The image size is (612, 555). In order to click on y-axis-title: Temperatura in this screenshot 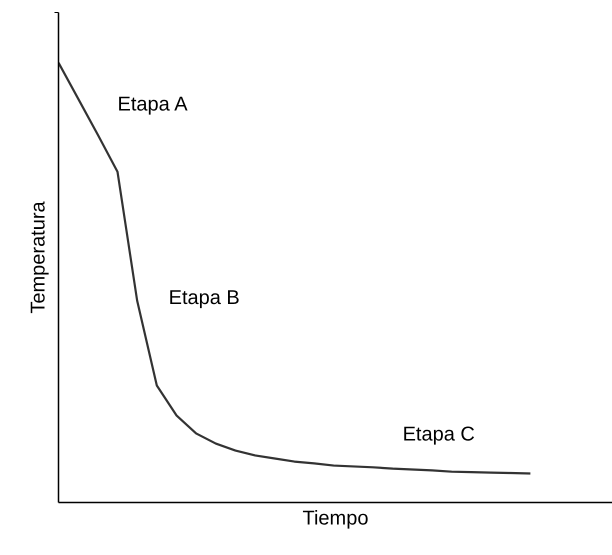, I will do `click(39, 257)`.